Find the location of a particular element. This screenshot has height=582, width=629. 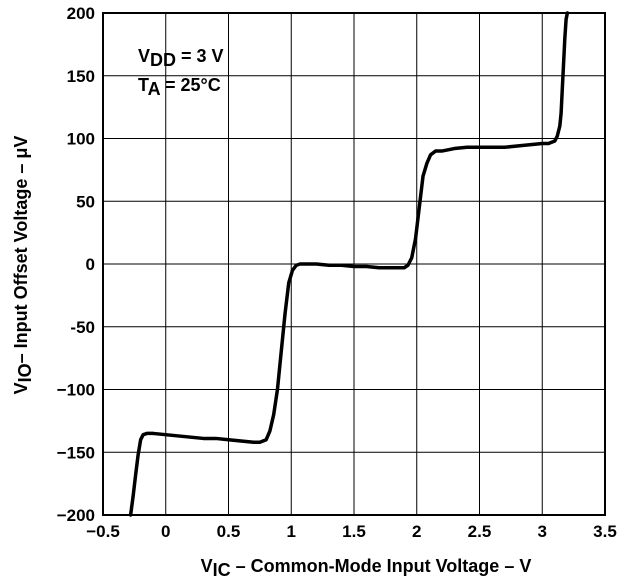

x-tick-label: 3.5 is located at coordinates (605, 531).